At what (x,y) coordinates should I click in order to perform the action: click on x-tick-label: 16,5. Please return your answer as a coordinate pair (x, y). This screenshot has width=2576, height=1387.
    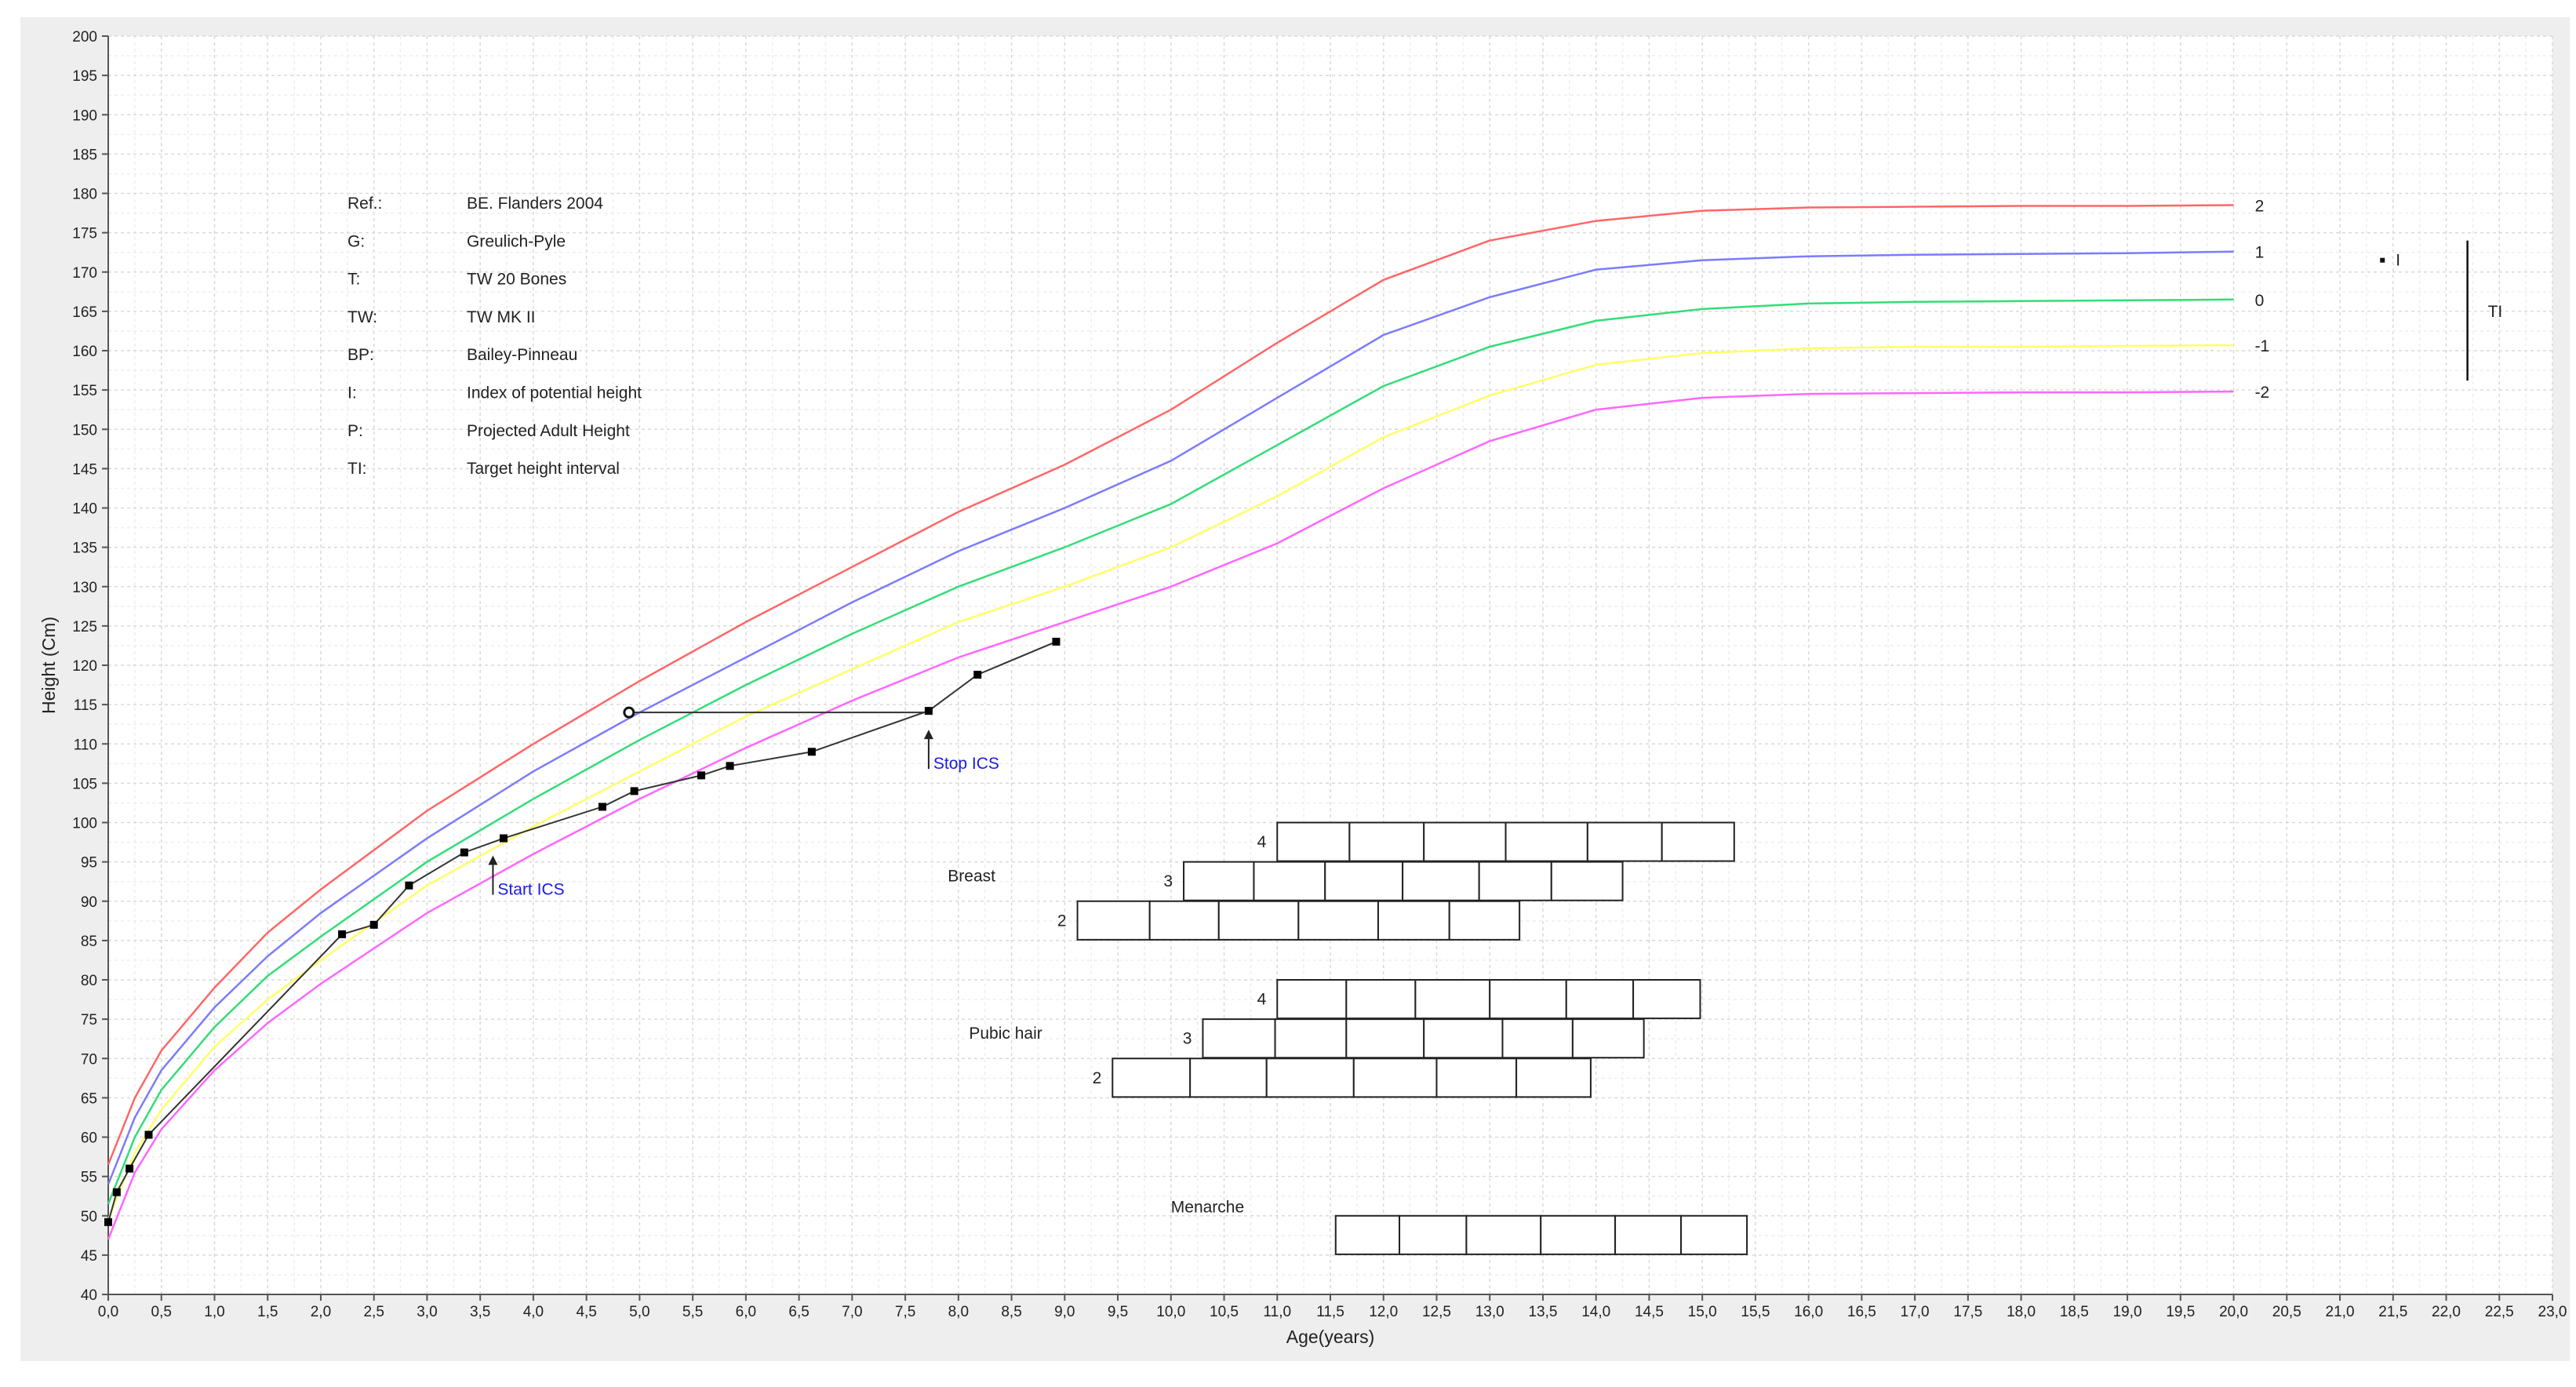
    Looking at the image, I should click on (1861, 1312).